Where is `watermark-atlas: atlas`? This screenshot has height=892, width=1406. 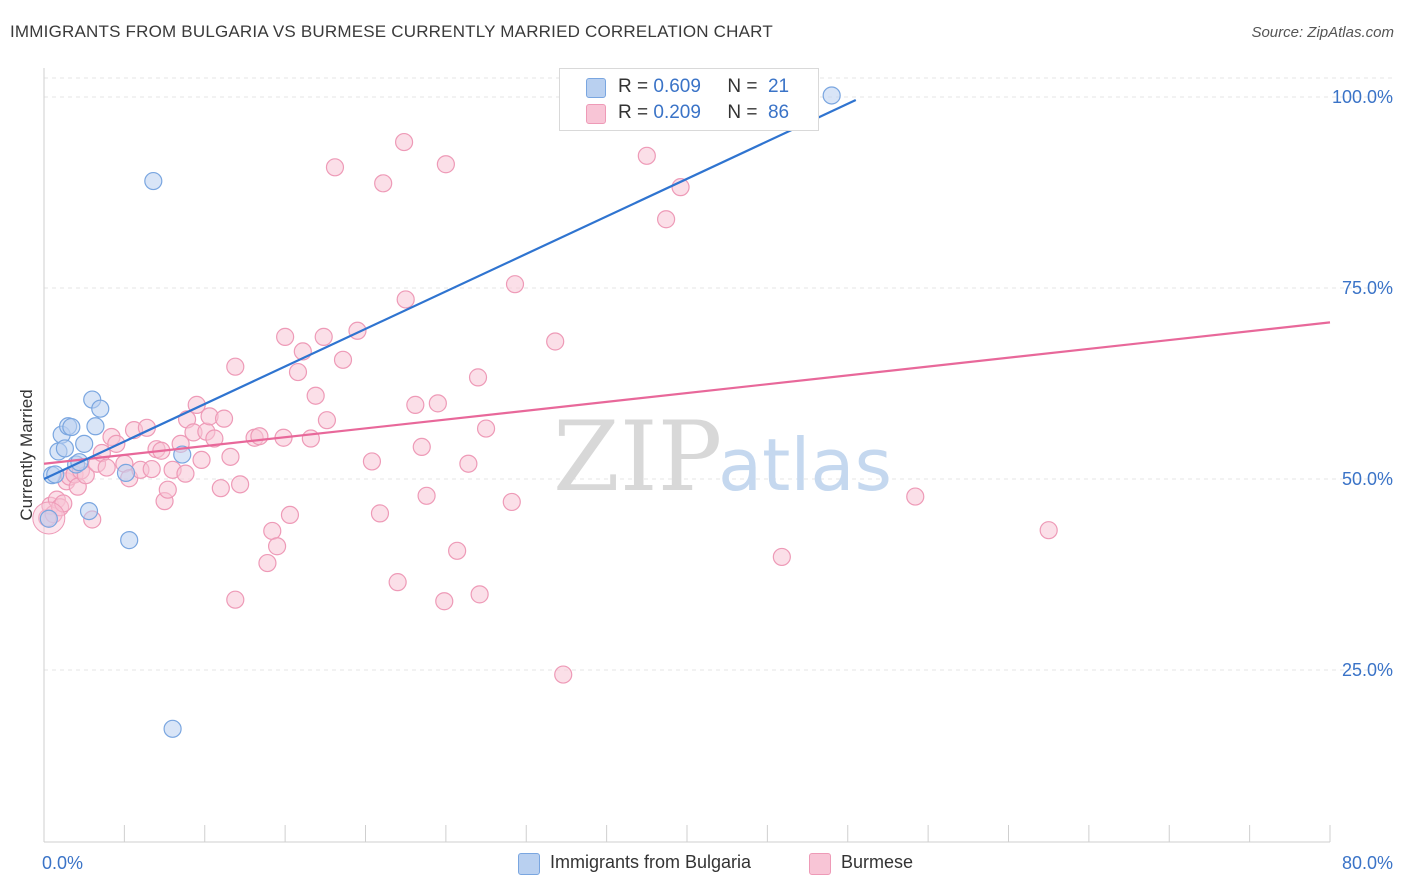 watermark-atlas: atlas is located at coordinates (805, 465).